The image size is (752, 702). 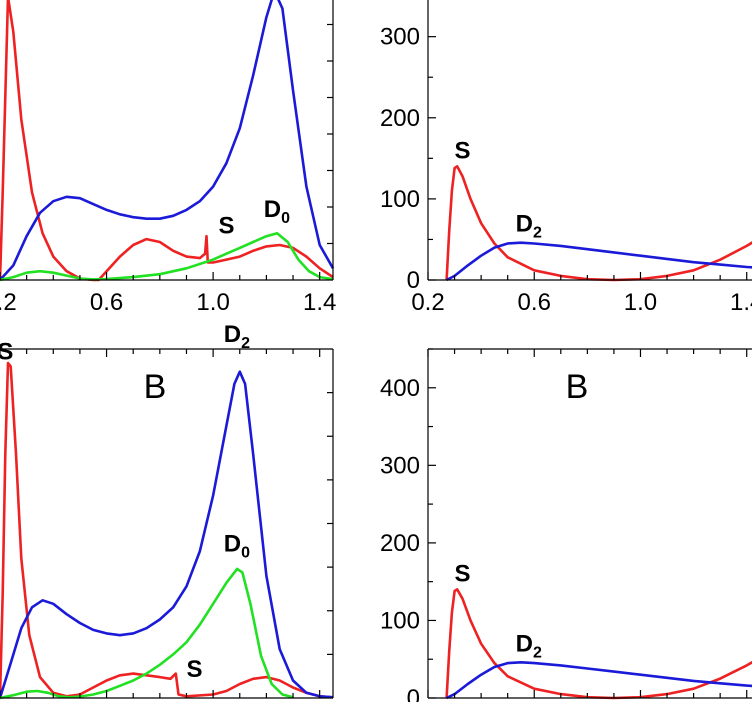 I want to click on bottom-right-panel-label: B, so click(x=577, y=387).